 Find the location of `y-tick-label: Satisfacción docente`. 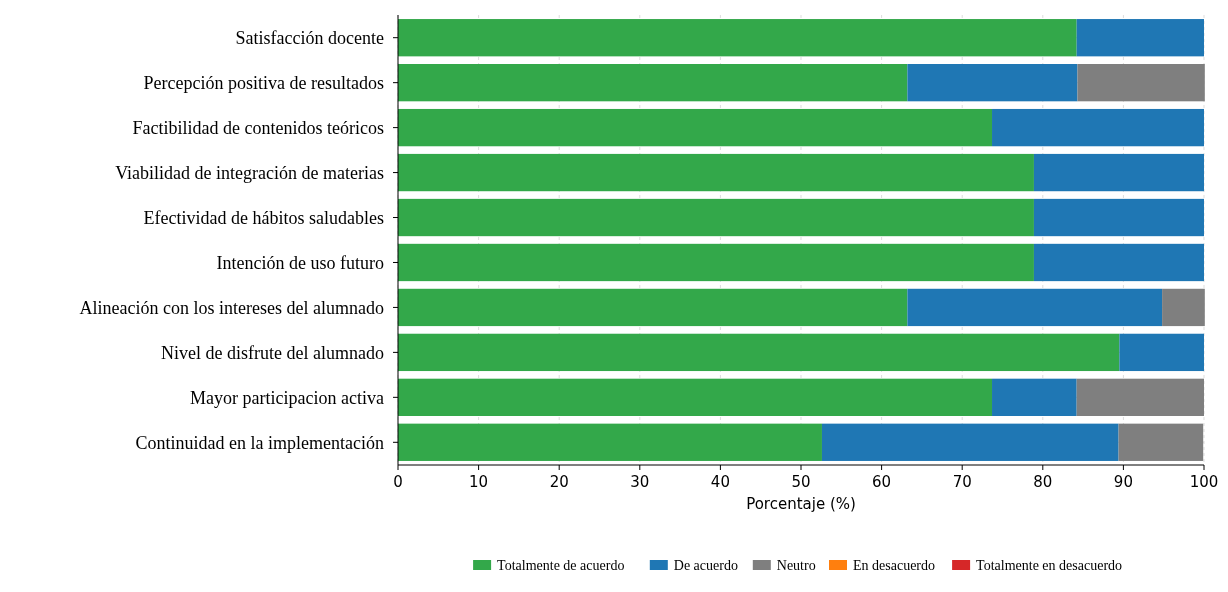

y-tick-label: Satisfacción docente is located at coordinates (309, 38).